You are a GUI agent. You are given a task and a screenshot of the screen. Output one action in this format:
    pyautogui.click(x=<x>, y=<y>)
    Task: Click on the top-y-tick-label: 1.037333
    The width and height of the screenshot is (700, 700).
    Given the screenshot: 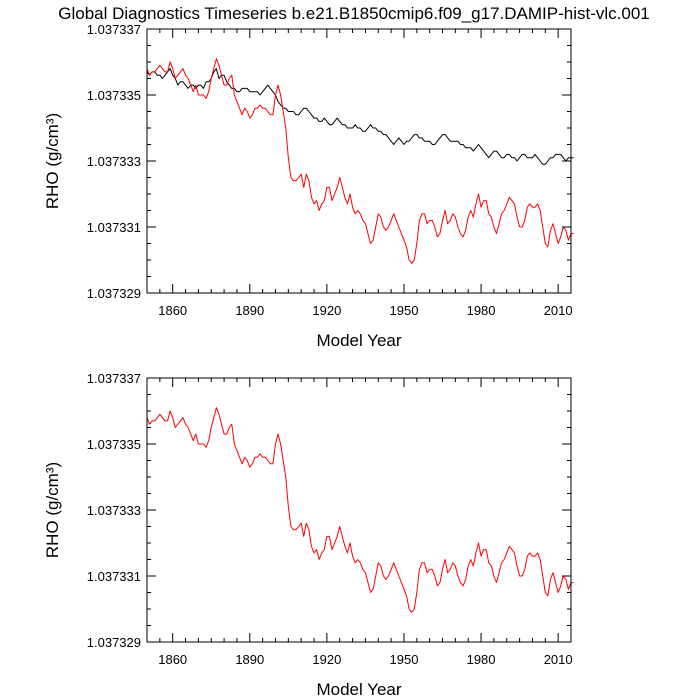 What is the action you would take?
    pyautogui.click(x=114, y=161)
    